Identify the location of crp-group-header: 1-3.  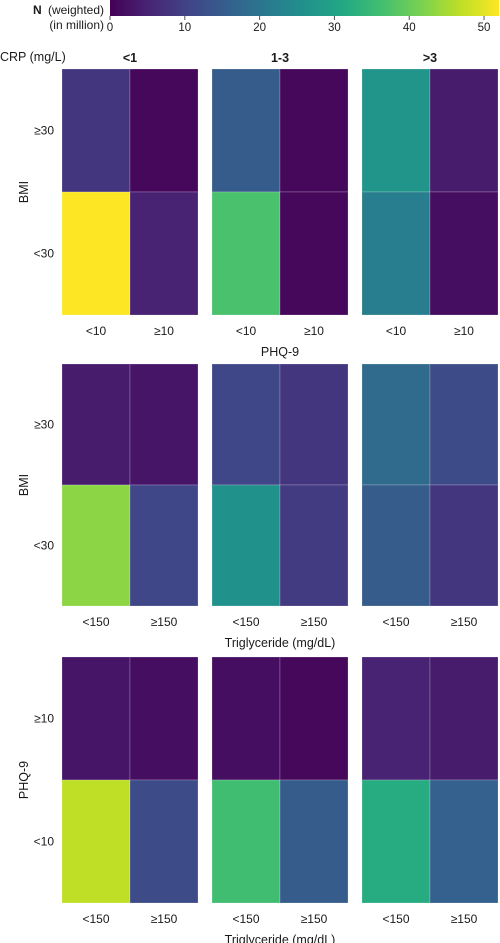
(280, 58).